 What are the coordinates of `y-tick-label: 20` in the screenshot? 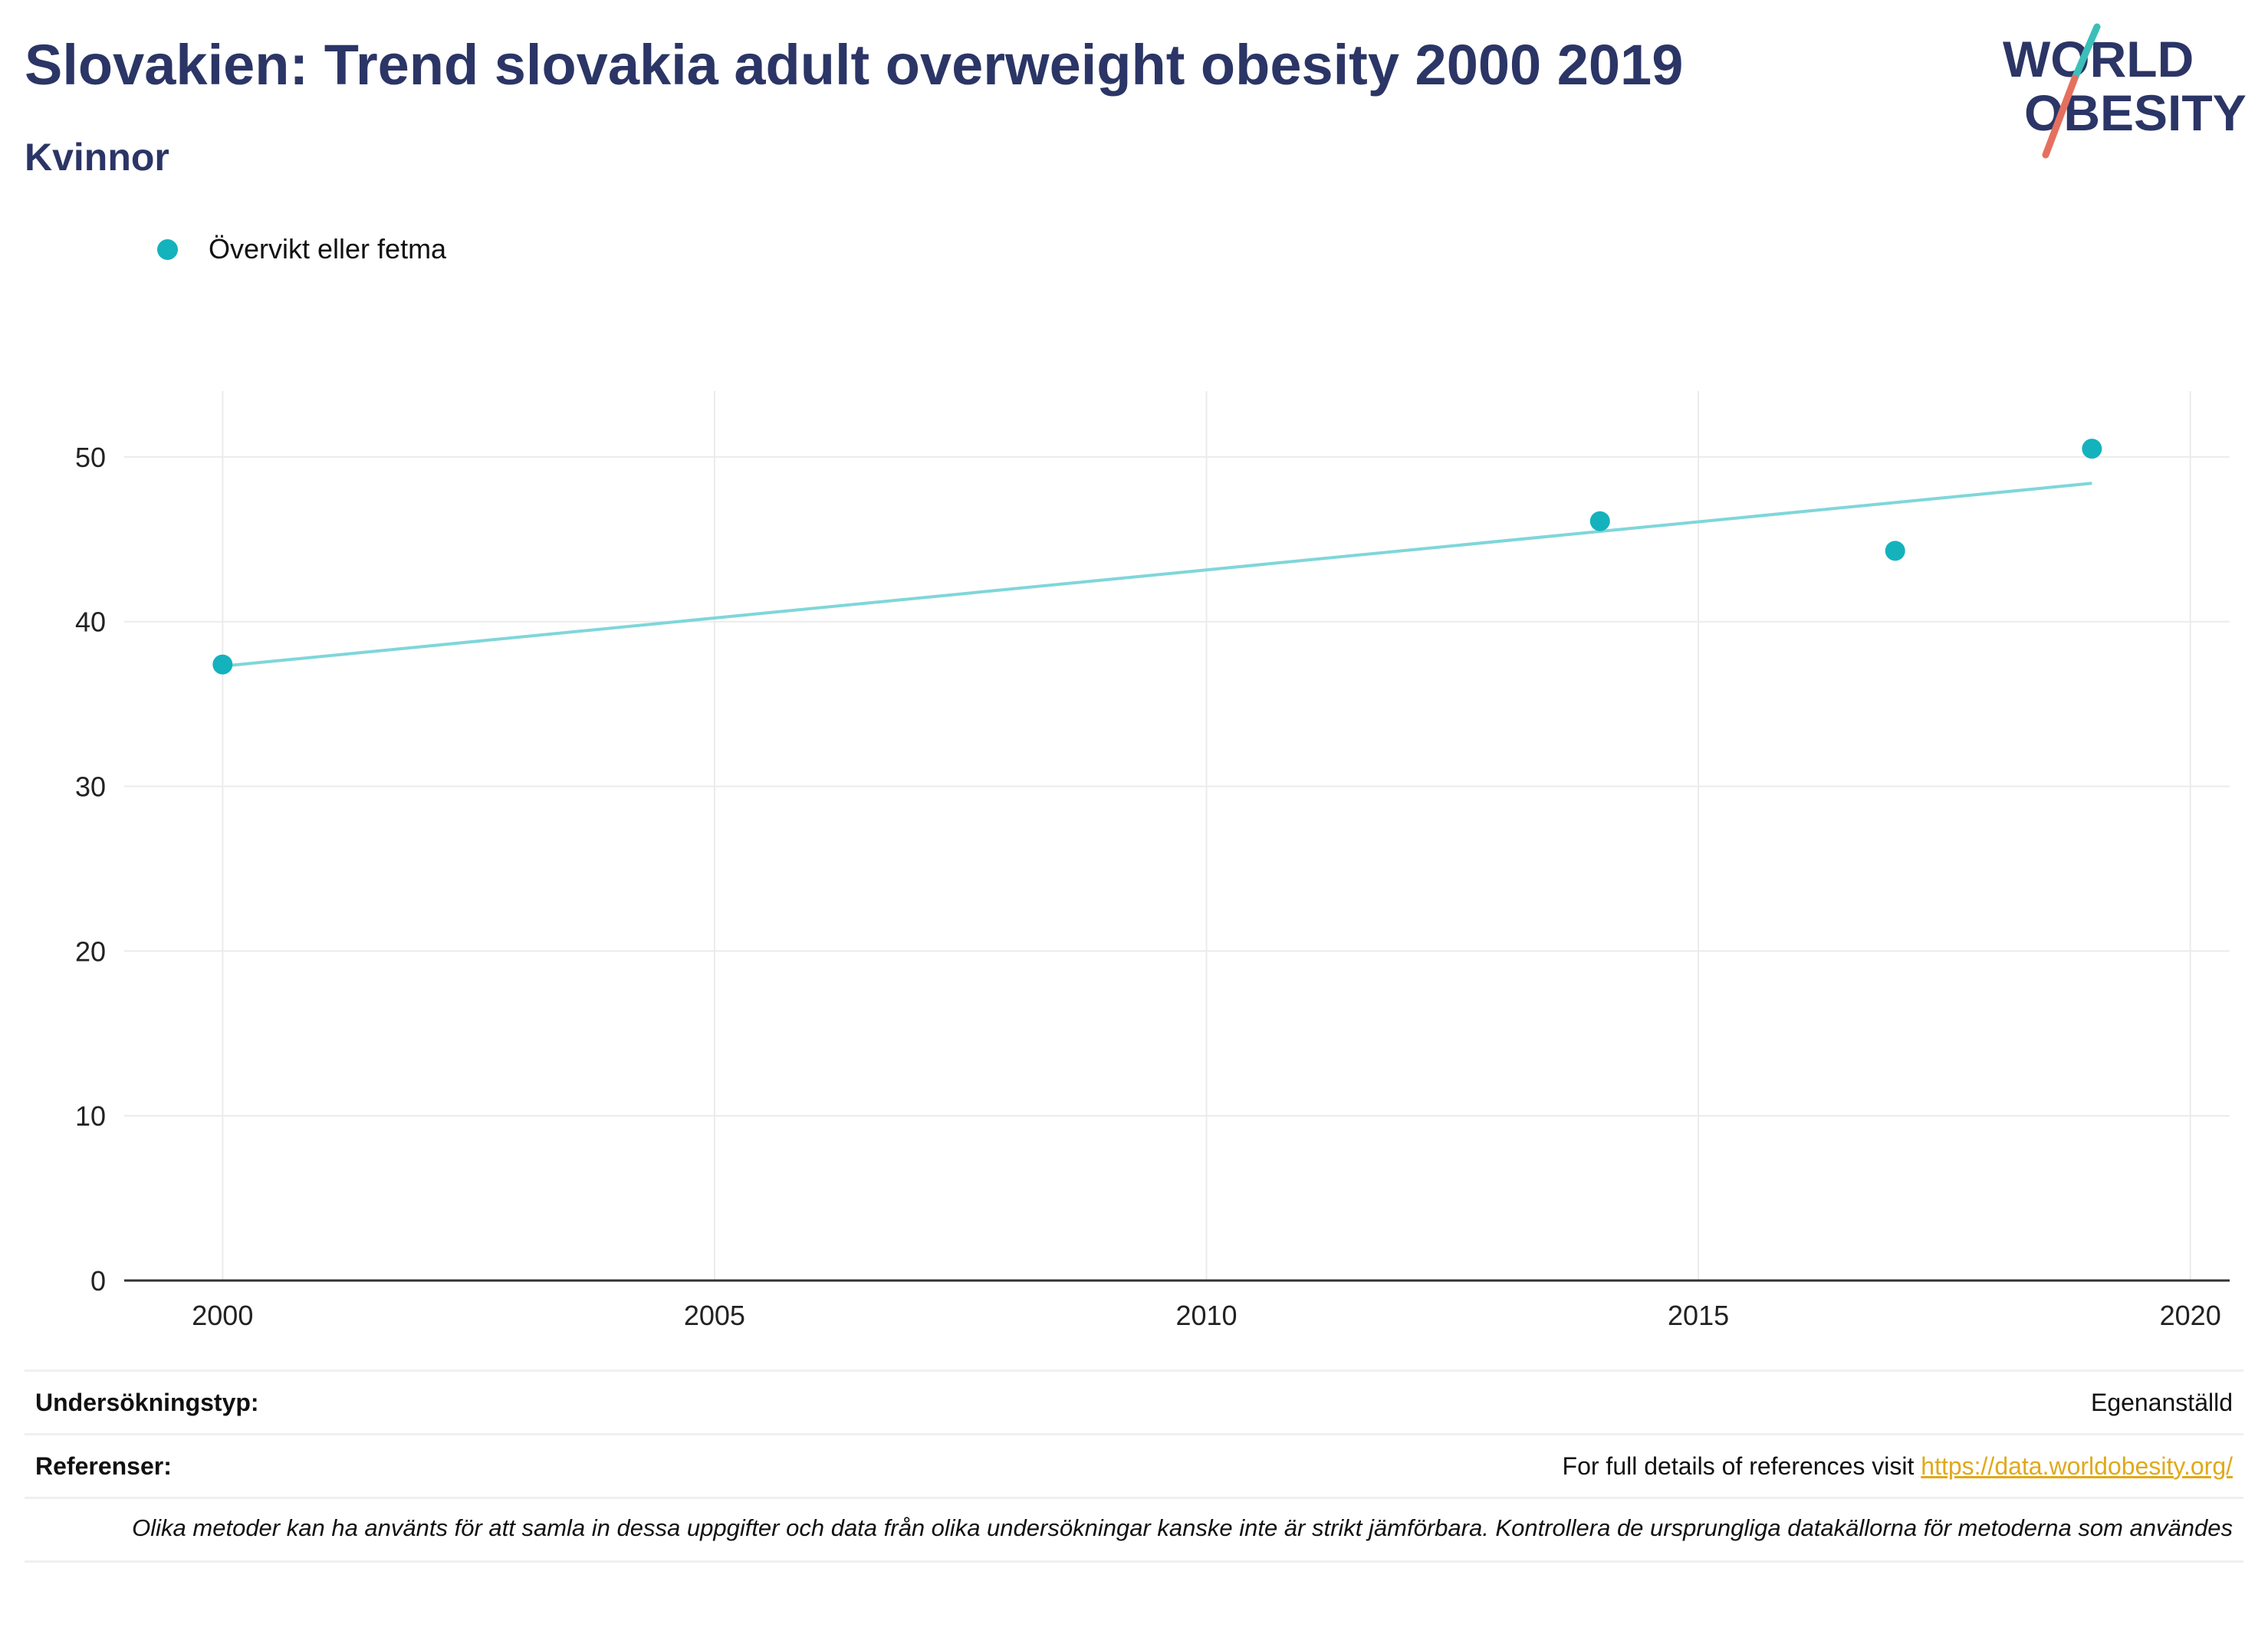 It's located at (90, 951).